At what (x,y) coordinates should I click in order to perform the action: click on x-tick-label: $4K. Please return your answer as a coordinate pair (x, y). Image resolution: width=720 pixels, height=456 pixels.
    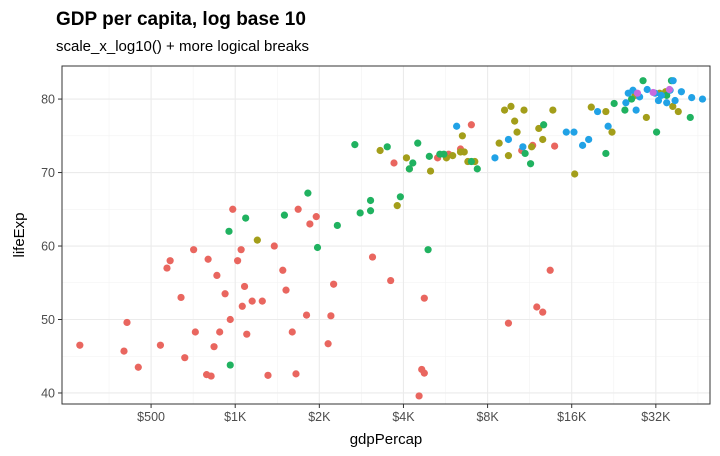
    Looking at the image, I should click on (403, 417).